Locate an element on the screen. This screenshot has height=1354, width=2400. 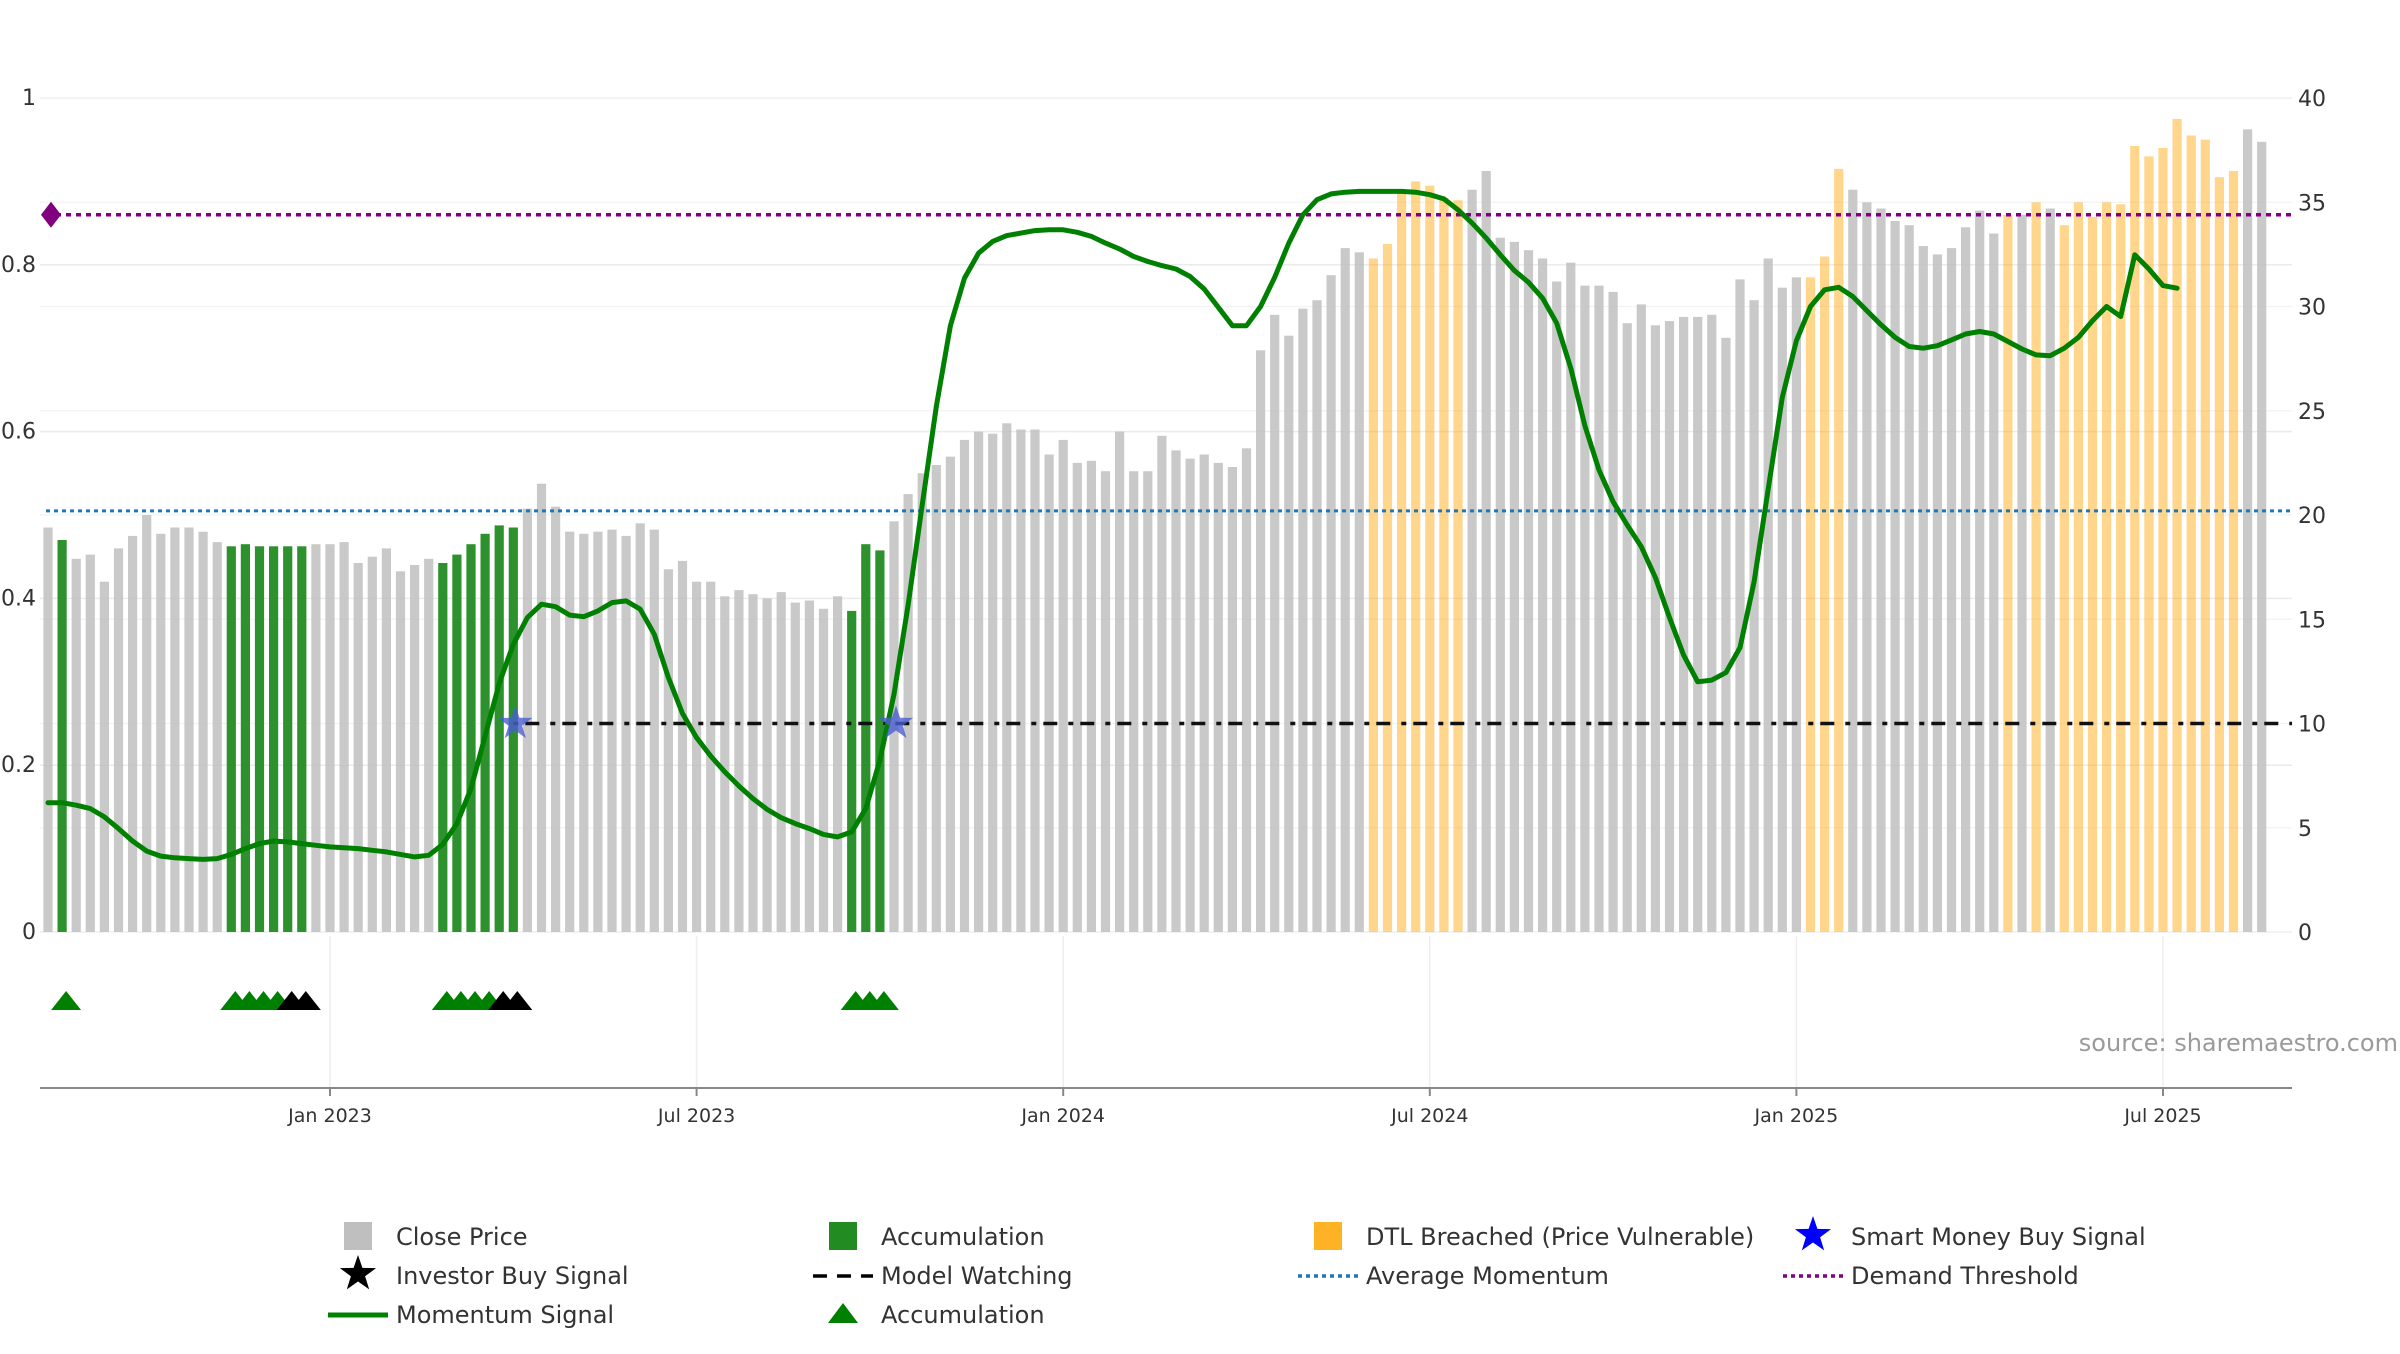
smart-money-buy-star is located at coordinates (515, 722).